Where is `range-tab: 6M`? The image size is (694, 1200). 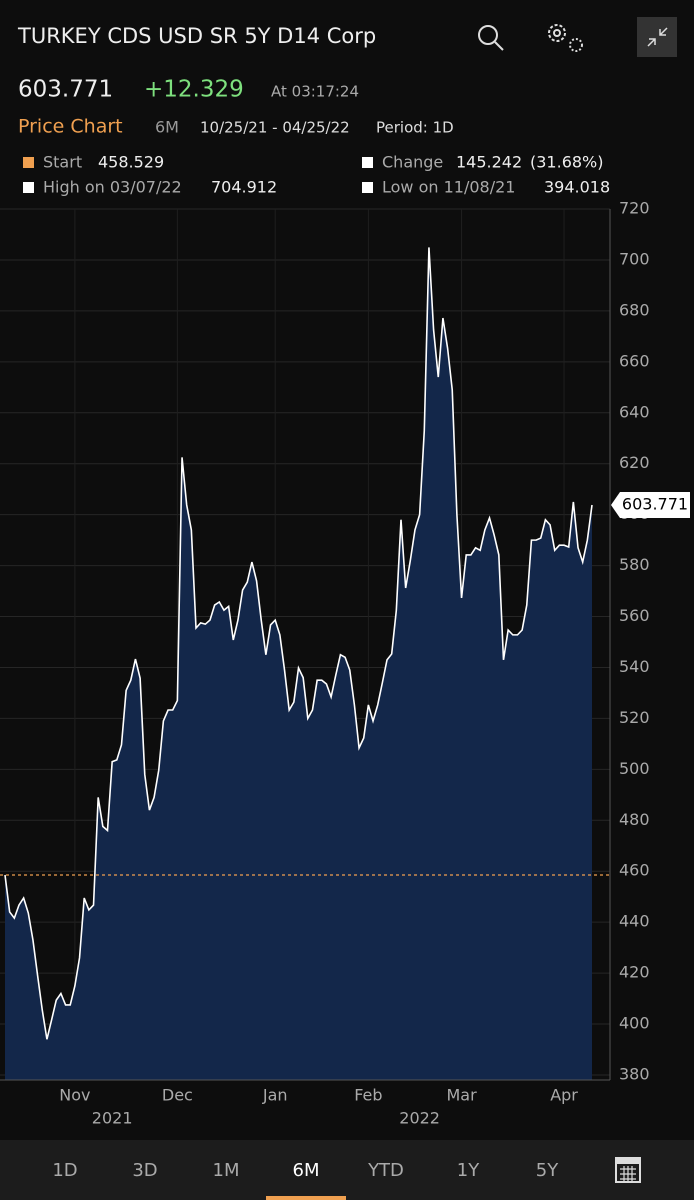
range-tab: 6M is located at coordinates (306, 1170).